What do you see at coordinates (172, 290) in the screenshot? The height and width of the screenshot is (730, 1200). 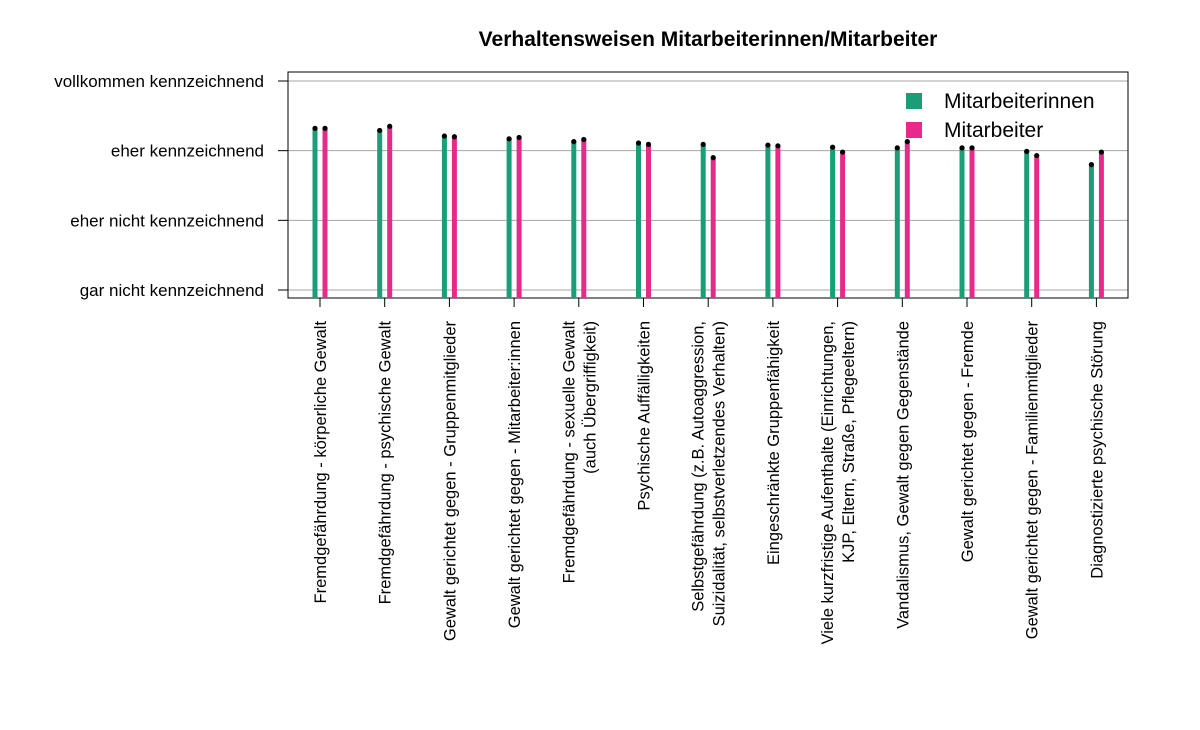 I see `y-tick-label: gar nicht kennzeichnend` at bounding box center [172, 290].